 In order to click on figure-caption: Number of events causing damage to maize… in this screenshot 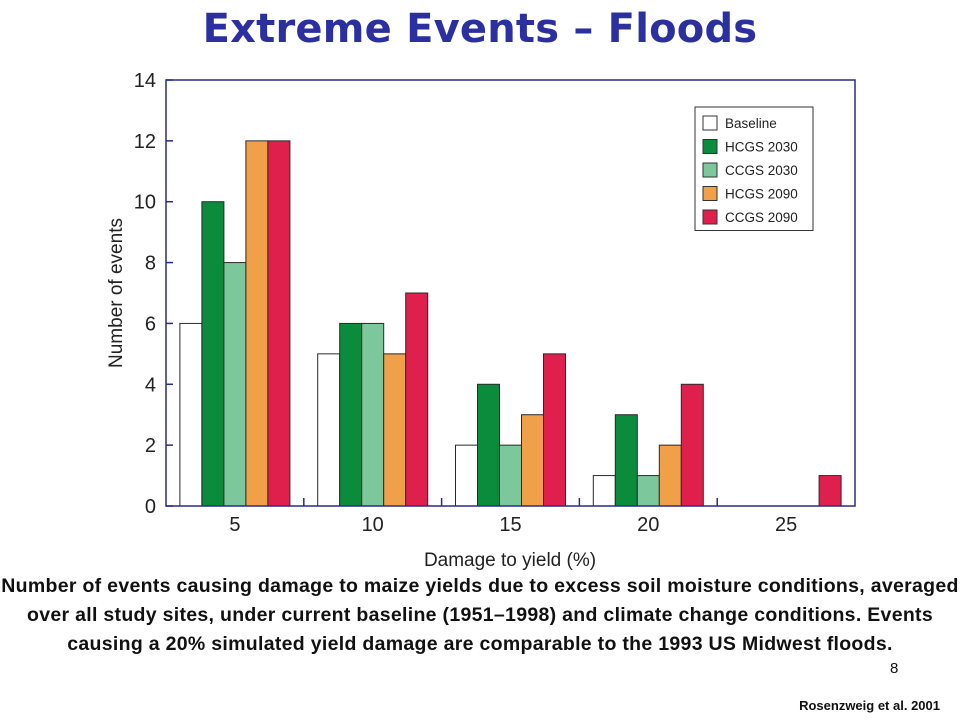, I will do `click(480, 615)`.